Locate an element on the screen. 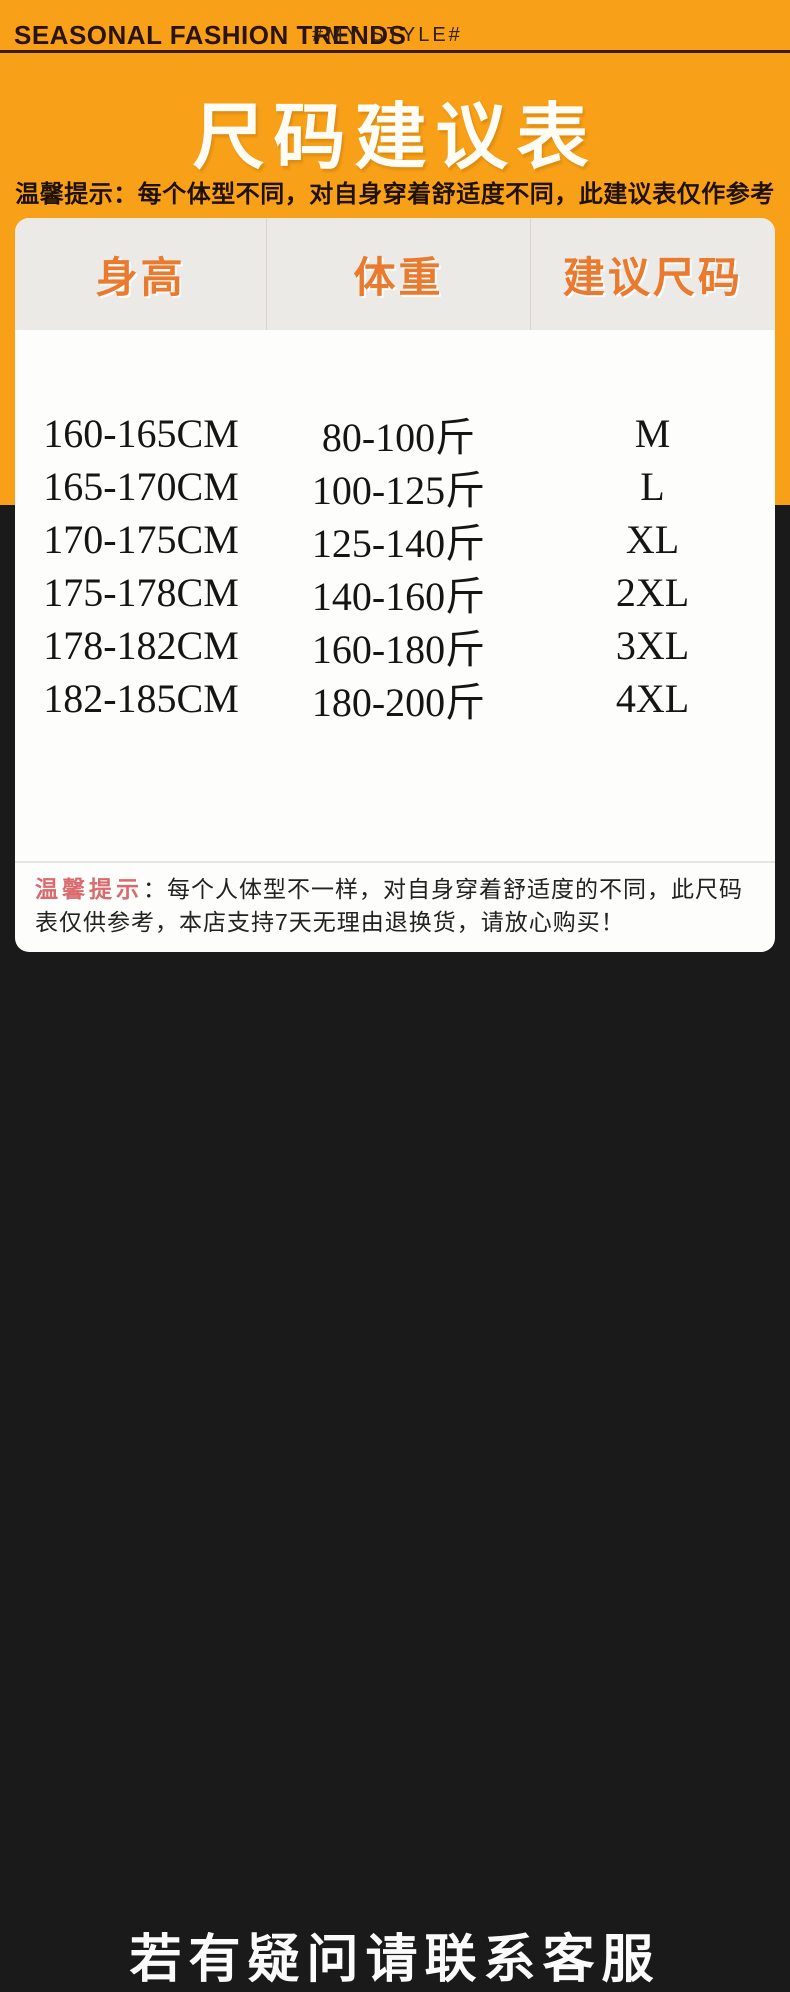  cell-weight: 180-200斤 is located at coordinates (398, 702).